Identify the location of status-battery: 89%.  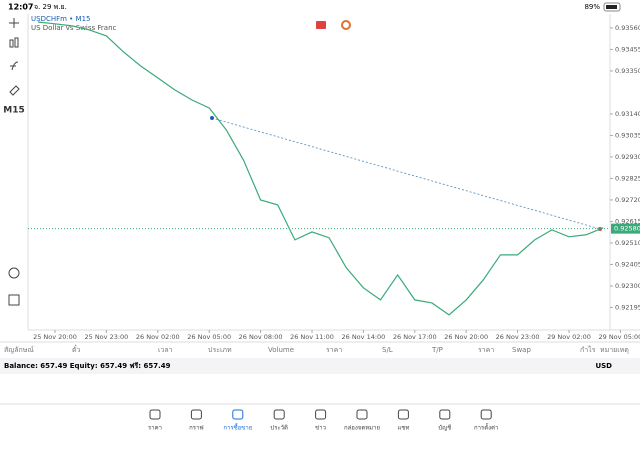
(592, 7).